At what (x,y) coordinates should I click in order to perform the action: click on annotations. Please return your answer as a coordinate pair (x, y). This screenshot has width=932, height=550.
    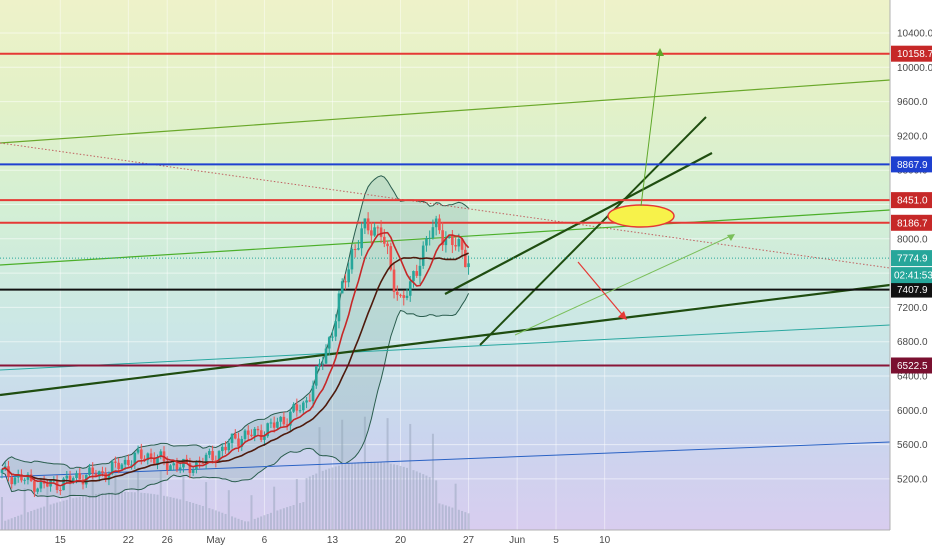
    Looking at the image, I should click on (624, 192).